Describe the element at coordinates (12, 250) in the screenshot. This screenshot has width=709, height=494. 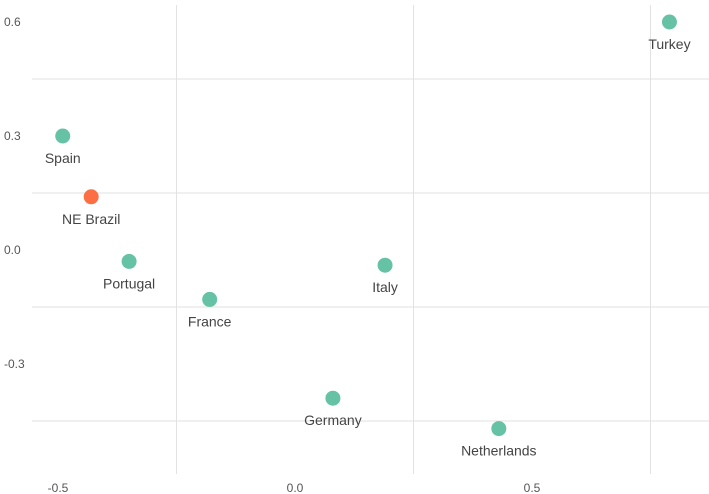
I see `y-tick-label: 0.0` at that location.